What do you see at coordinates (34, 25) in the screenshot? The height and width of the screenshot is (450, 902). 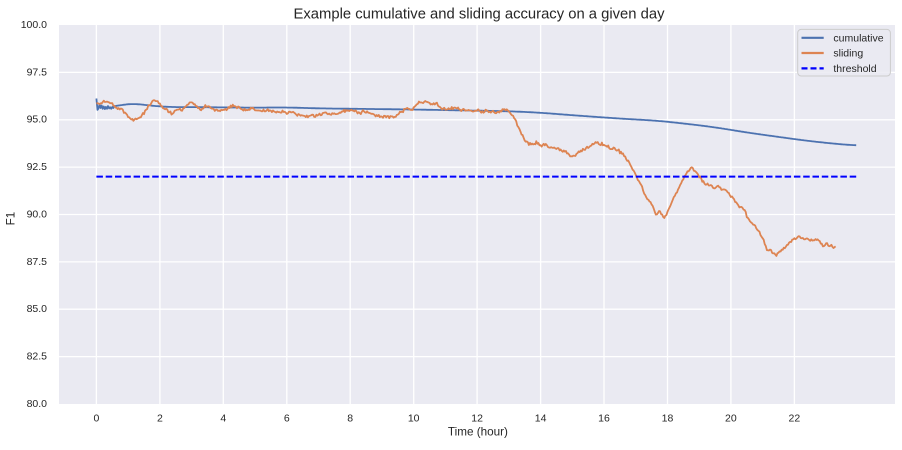 I see `svg-text: 100.0` at bounding box center [34, 25].